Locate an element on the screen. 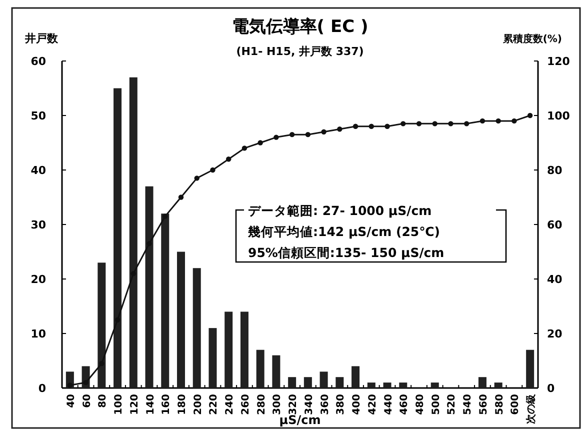 This screenshot has height=435, width=586. y2-tick-label: 20 is located at coordinates (555, 334).